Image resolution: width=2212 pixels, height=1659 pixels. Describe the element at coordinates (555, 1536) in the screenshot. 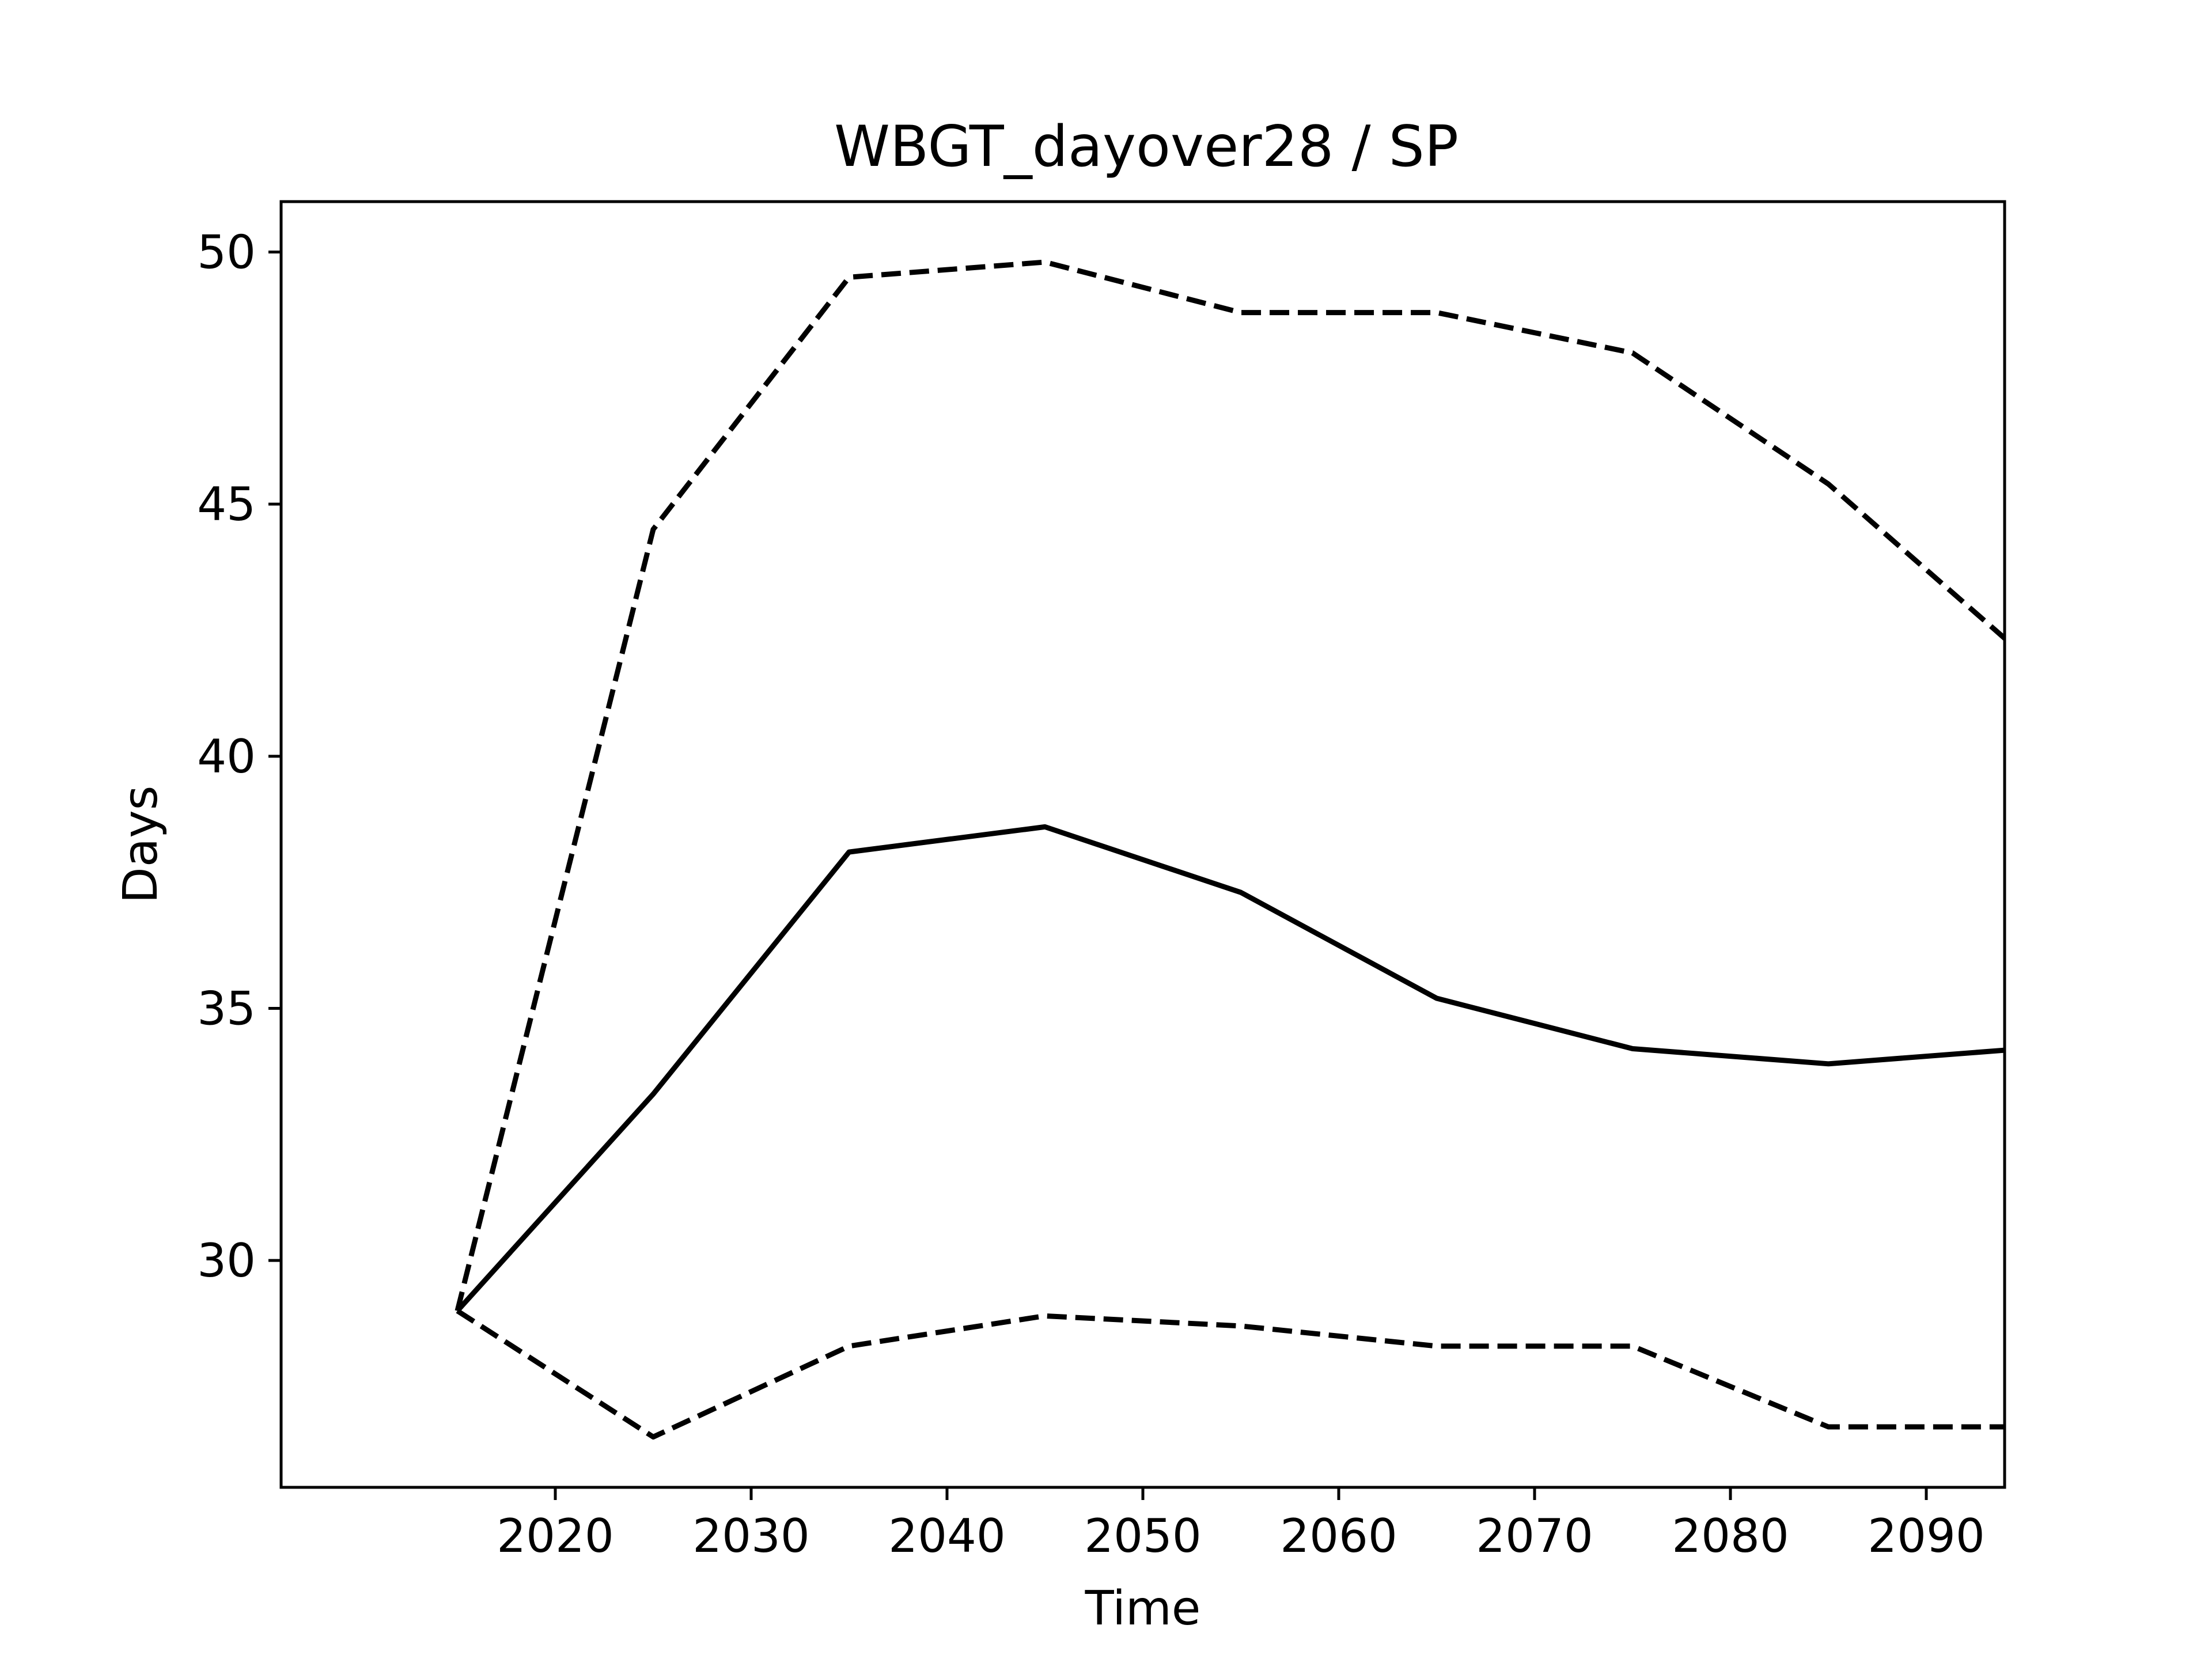

I see `x-tick-label: 2020` at that location.